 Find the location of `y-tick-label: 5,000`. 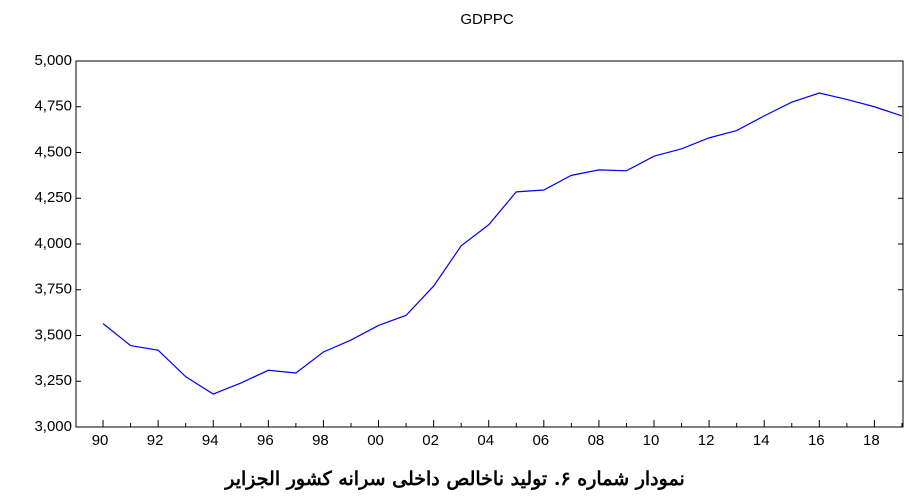

y-tick-label: 5,000 is located at coordinates (53, 60).